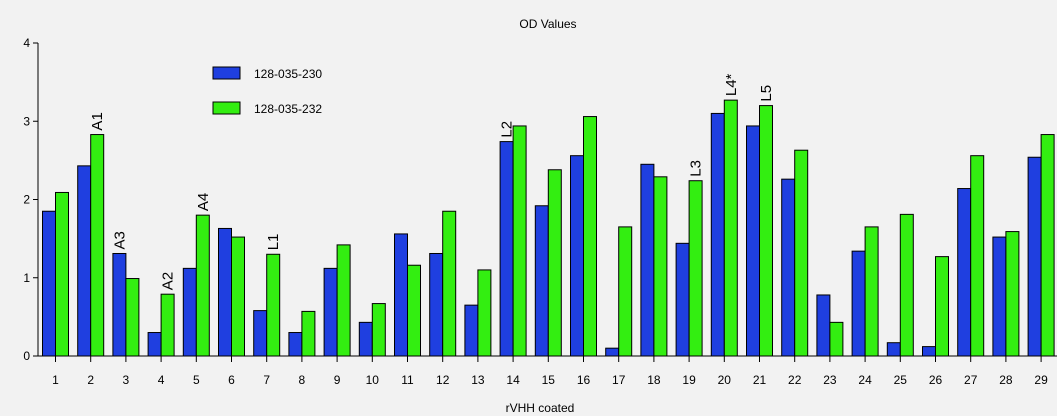  What do you see at coordinates (26, 200) in the screenshot?
I see `y-tick-label: 2` at bounding box center [26, 200].